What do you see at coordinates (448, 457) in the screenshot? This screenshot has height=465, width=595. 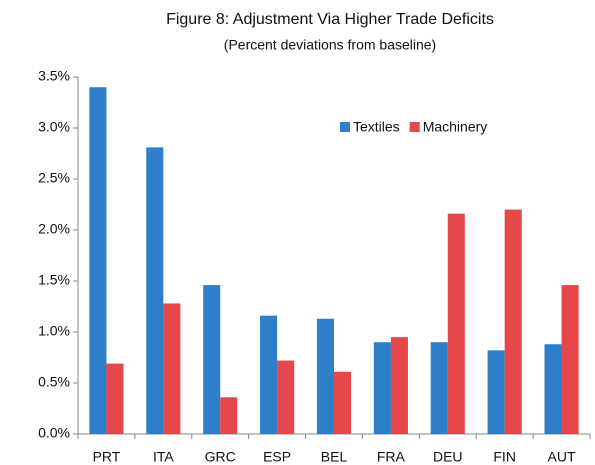 I see `x-tick-label: DEU` at bounding box center [448, 457].